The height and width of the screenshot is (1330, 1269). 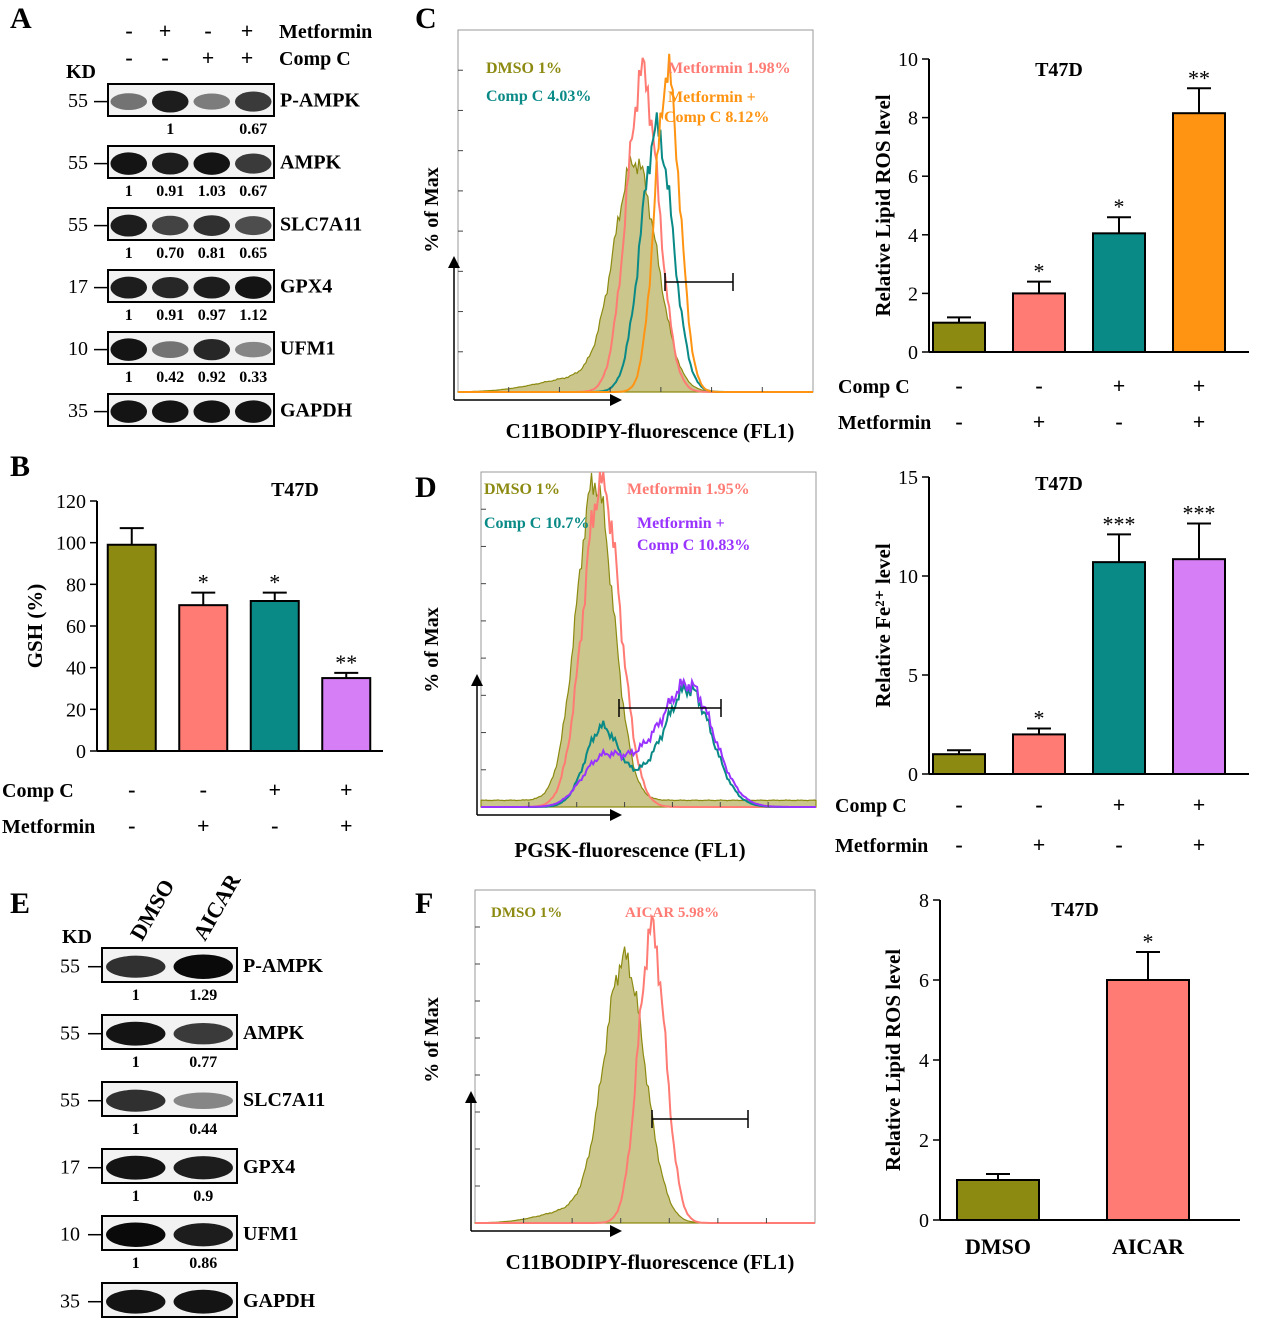 I want to click on quant-value: 0.67, so click(x=253, y=129).